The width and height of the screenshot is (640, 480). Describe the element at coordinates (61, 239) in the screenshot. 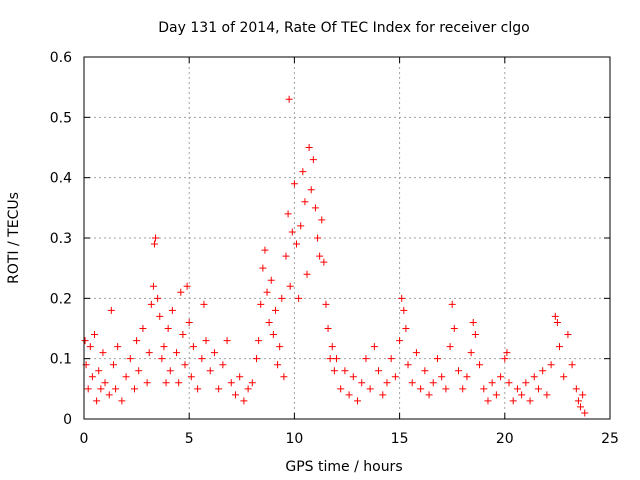

I see `y-tick-label: 0.3` at that location.